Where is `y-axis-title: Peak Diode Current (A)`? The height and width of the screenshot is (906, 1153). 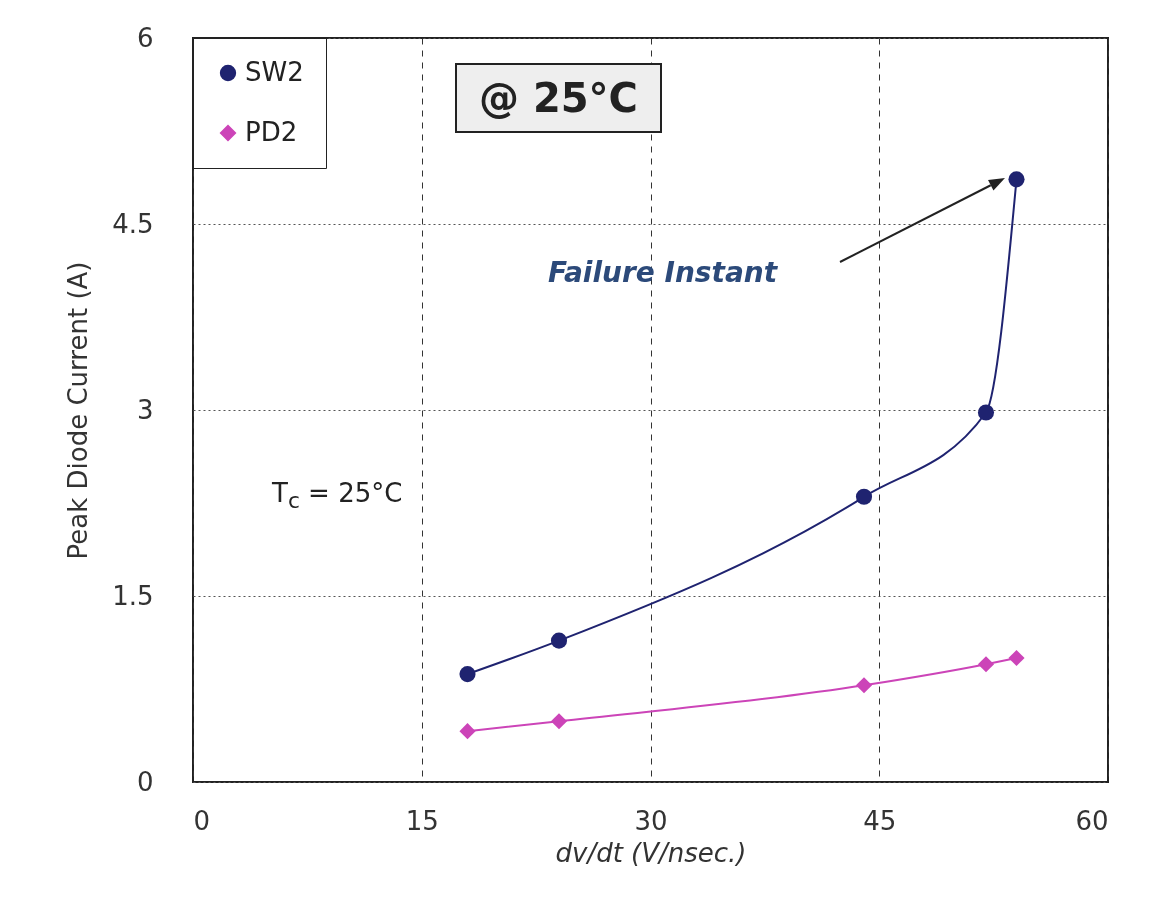
y-axis-title: Peak Diode Current (A) is located at coordinates (78, 410).